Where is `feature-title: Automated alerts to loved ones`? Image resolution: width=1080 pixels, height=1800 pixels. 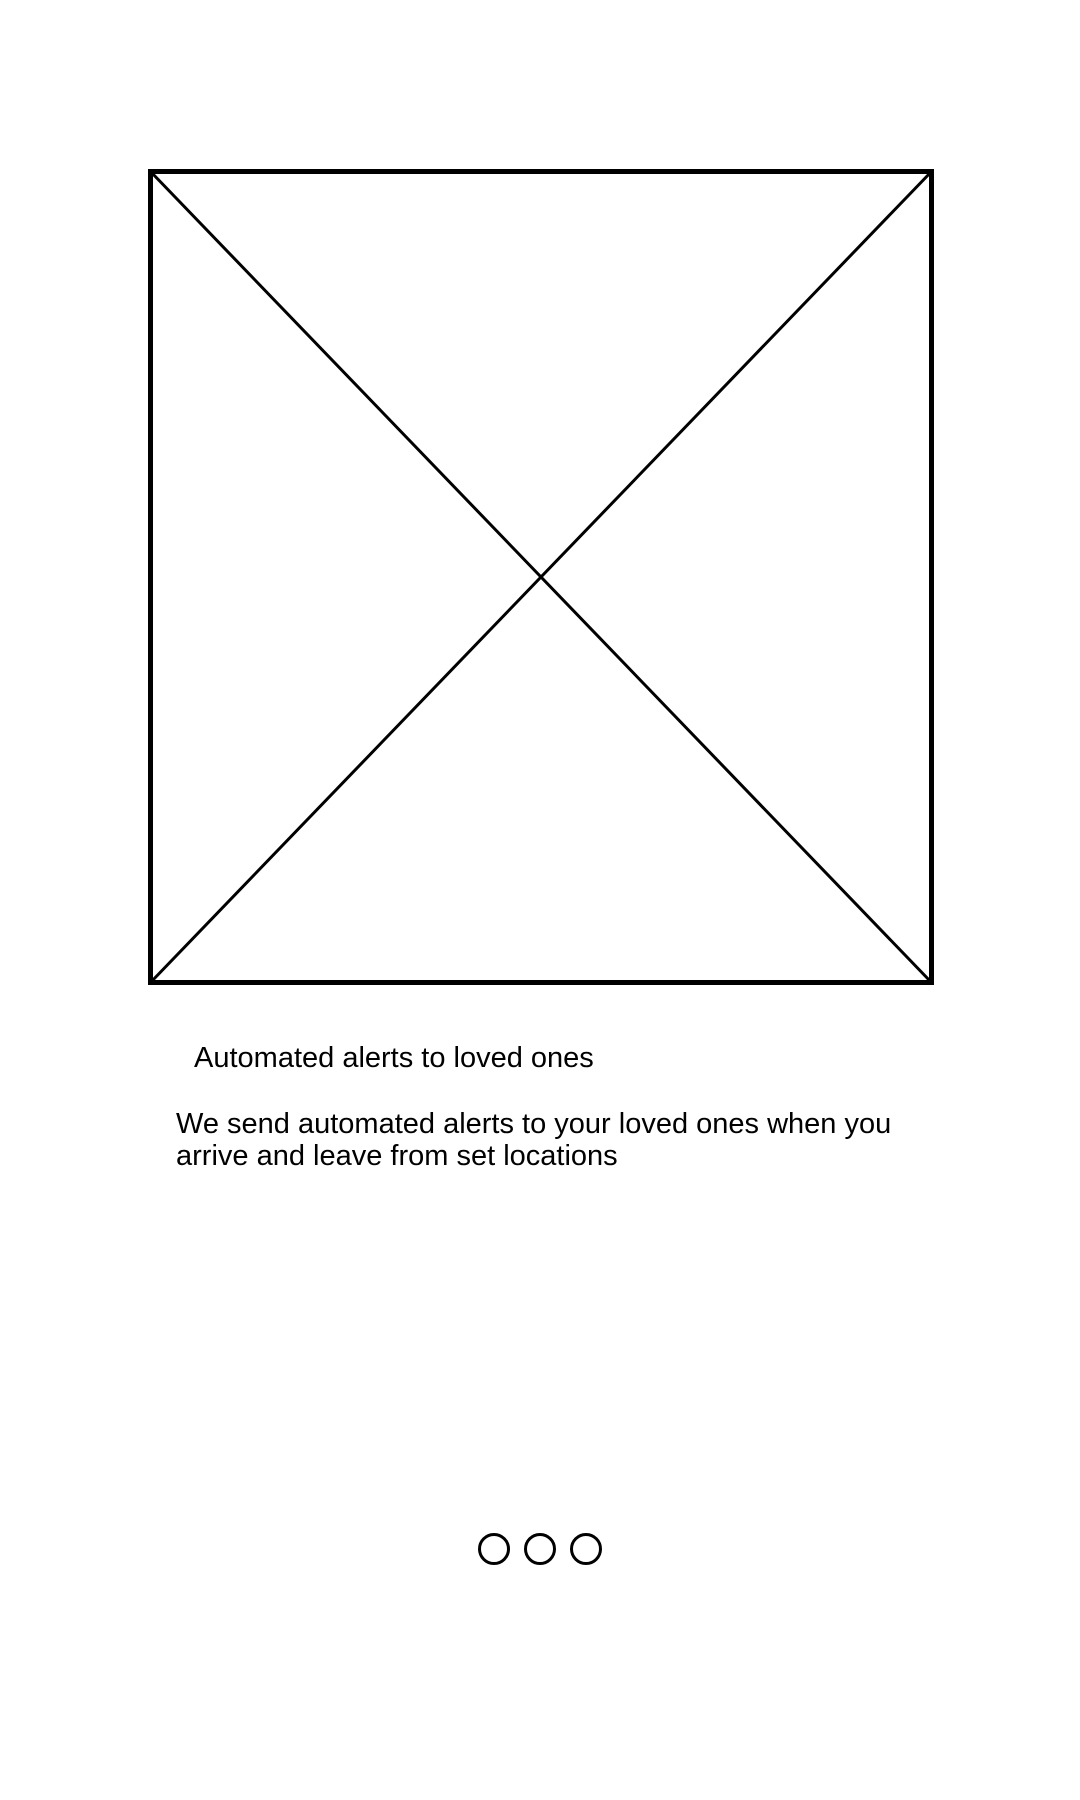 feature-title: Automated alerts to loved ones is located at coordinates (394, 1058).